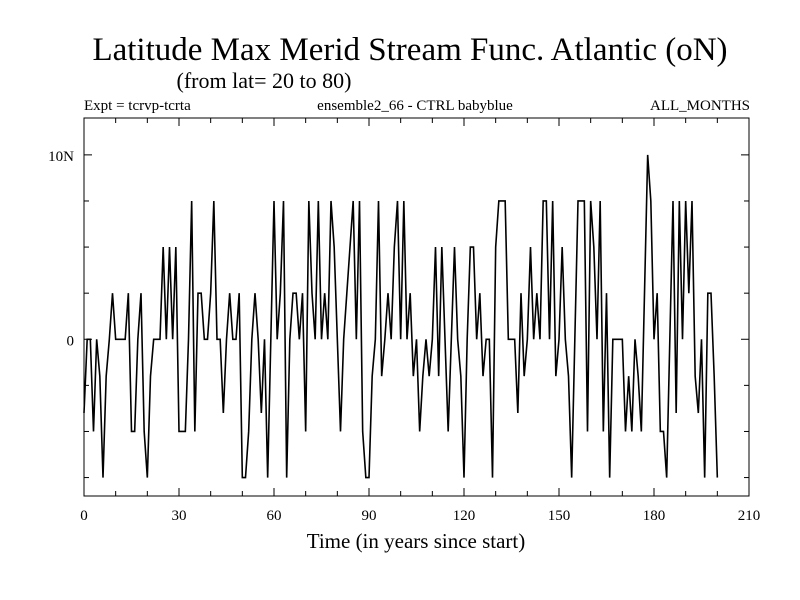  I want to click on y-axis-tick-labels: 0 10N, so click(61, 249).